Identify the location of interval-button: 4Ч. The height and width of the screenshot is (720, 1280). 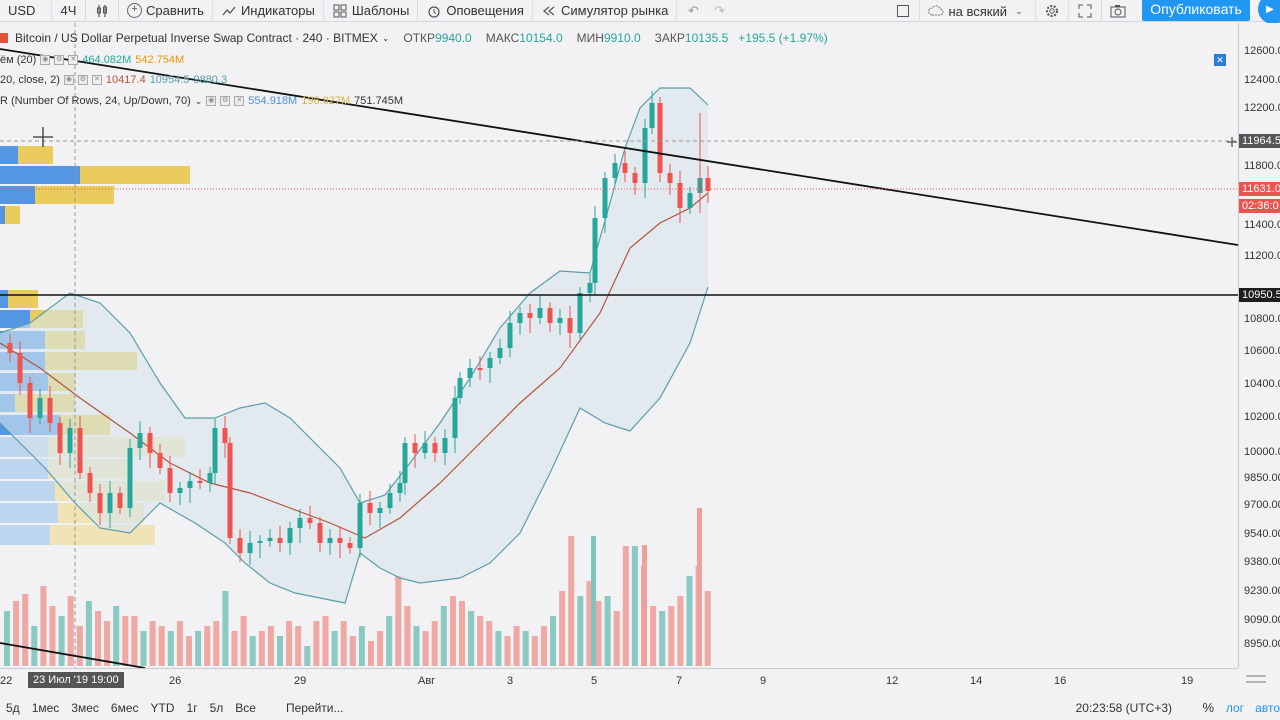
(69, 11).